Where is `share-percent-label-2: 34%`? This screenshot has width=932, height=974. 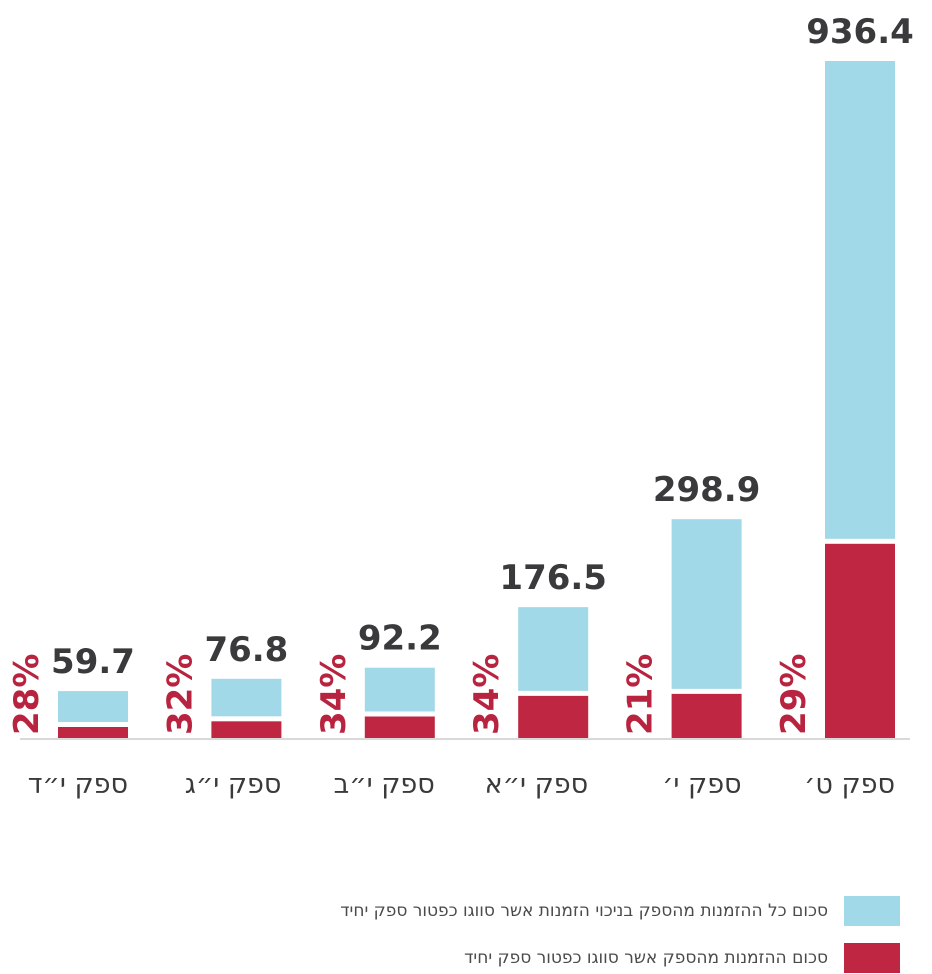 share-percent-label-2: 34% is located at coordinates (487, 694).